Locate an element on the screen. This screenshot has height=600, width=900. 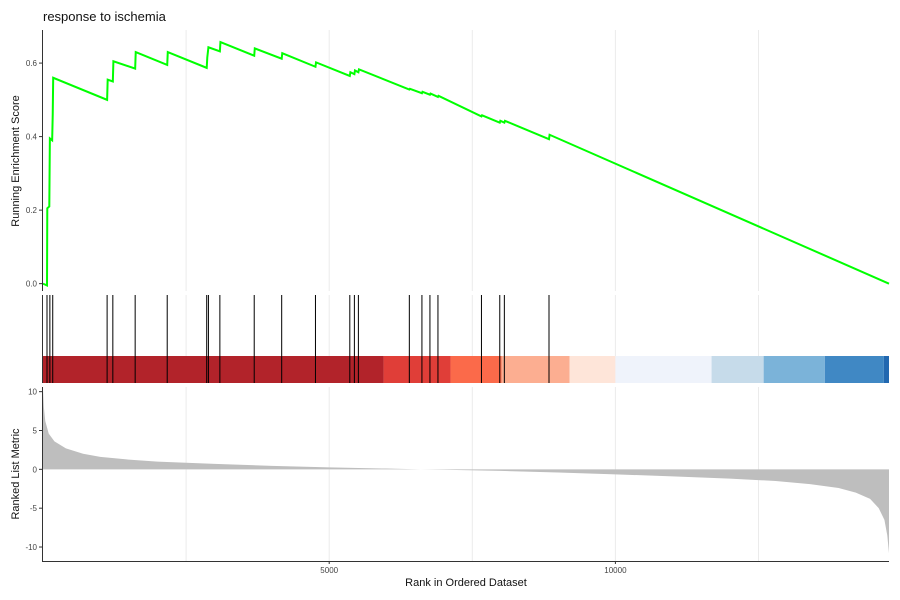
chart-title: response to ischemia is located at coordinates (105, 16).